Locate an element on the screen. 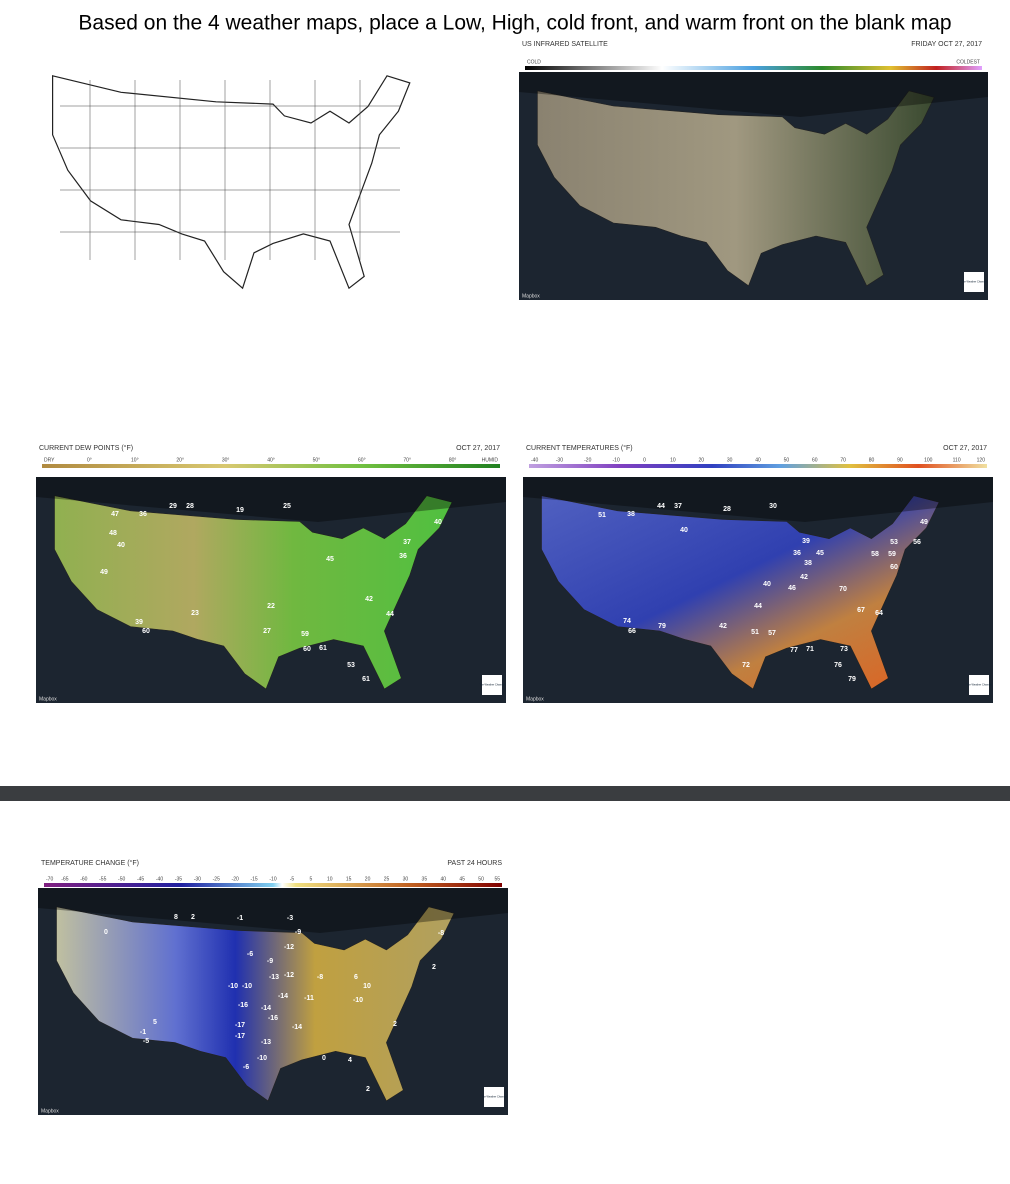  reading: 64 is located at coordinates (879, 613).